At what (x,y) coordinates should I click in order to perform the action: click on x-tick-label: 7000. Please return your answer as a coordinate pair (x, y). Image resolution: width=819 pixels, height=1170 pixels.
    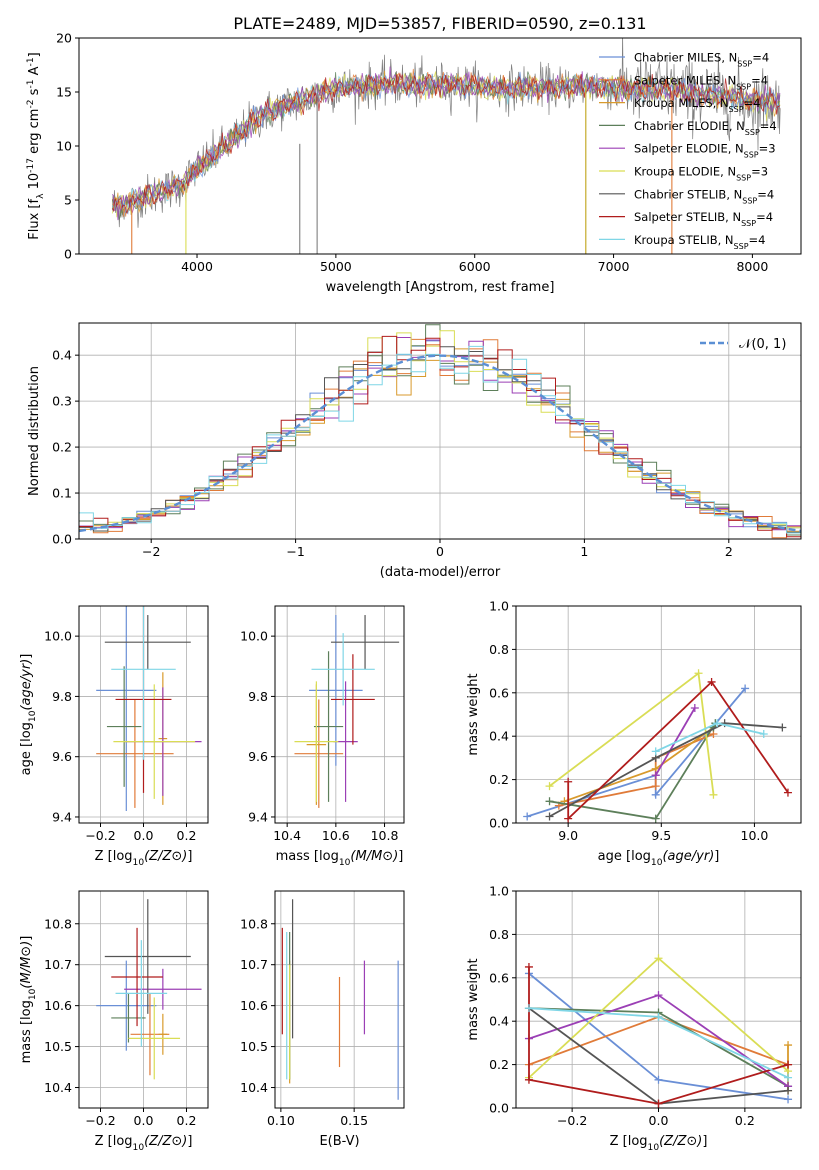
    Looking at the image, I should click on (614, 266).